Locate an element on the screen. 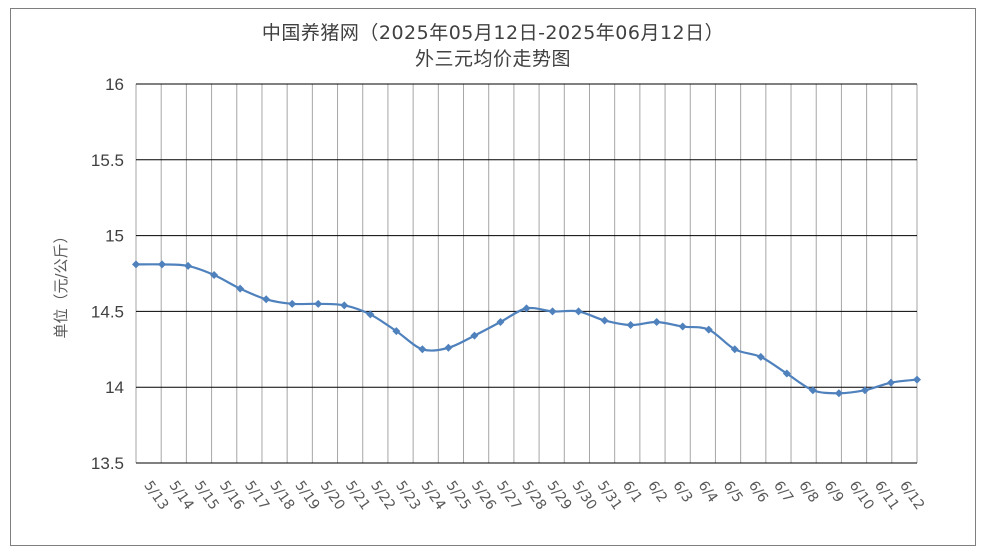  x-tick-label: 6/7 is located at coordinates (783, 492).